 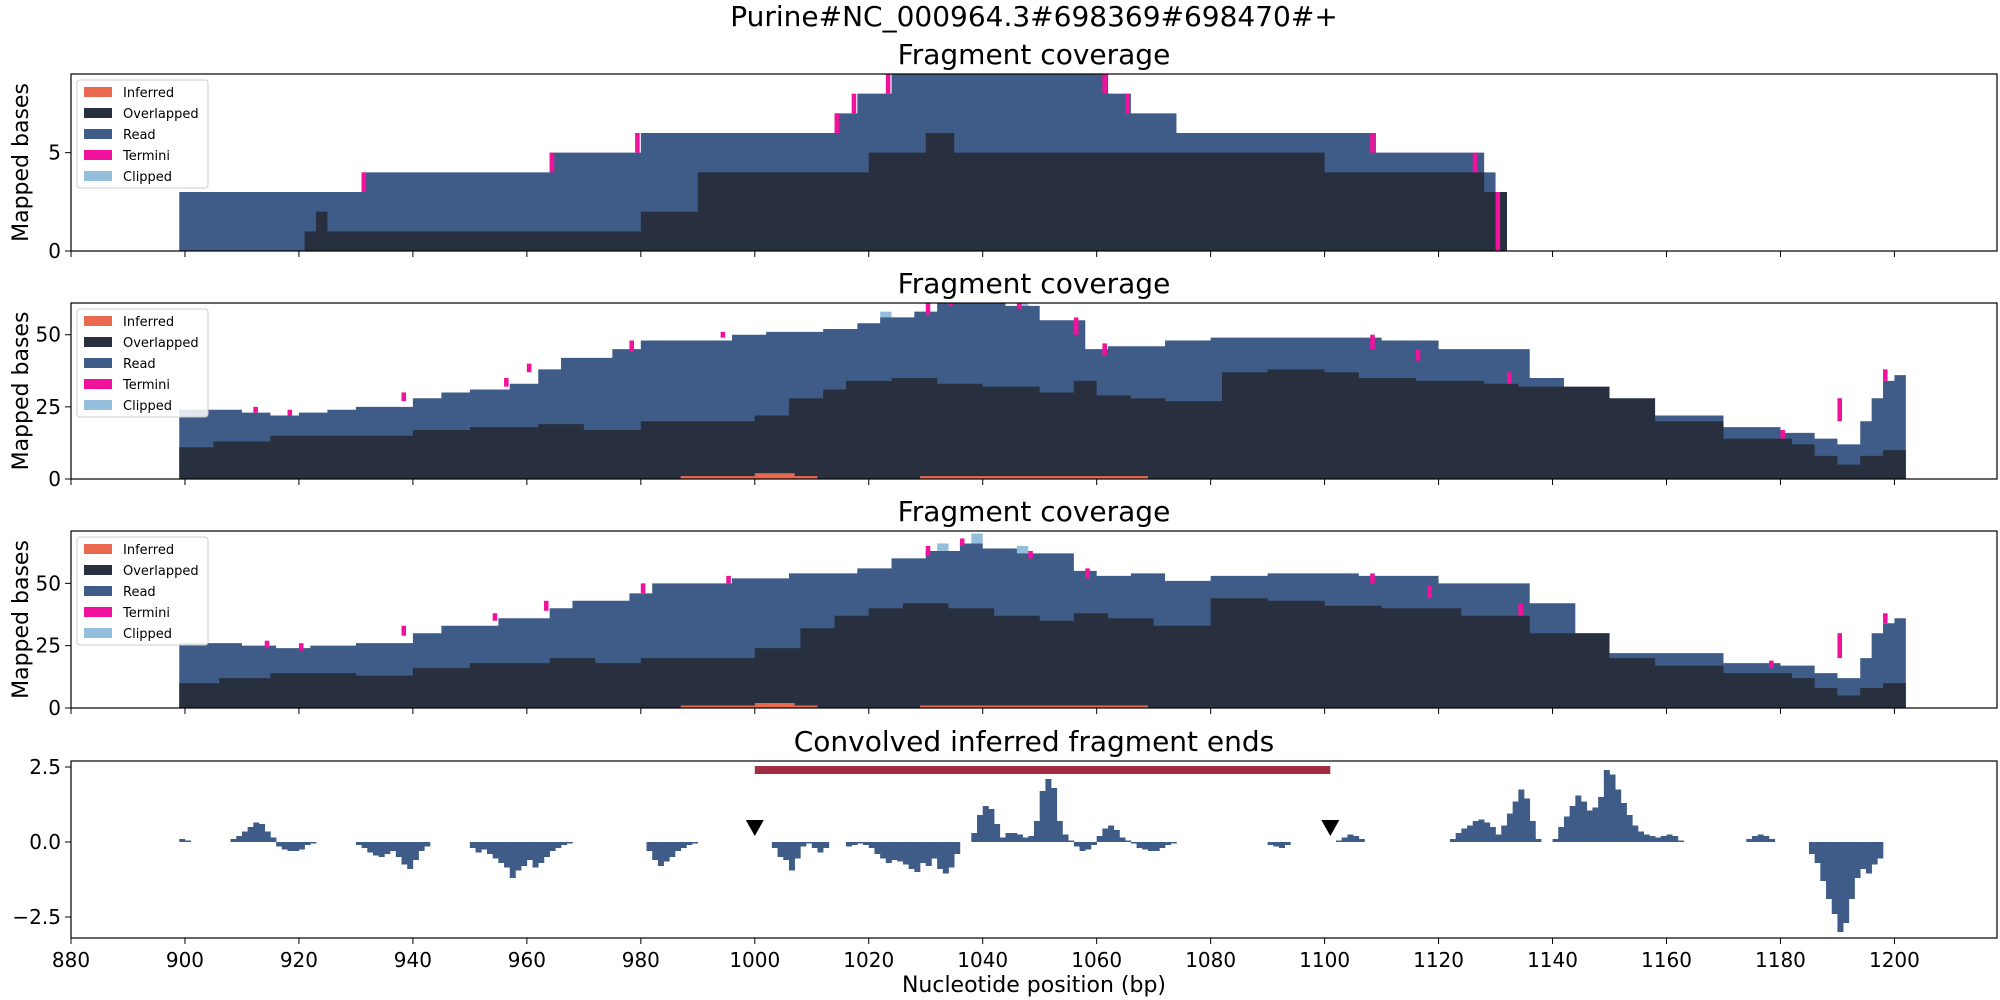 I want to click on x-tick-label: 1080, so click(x=1210, y=960).